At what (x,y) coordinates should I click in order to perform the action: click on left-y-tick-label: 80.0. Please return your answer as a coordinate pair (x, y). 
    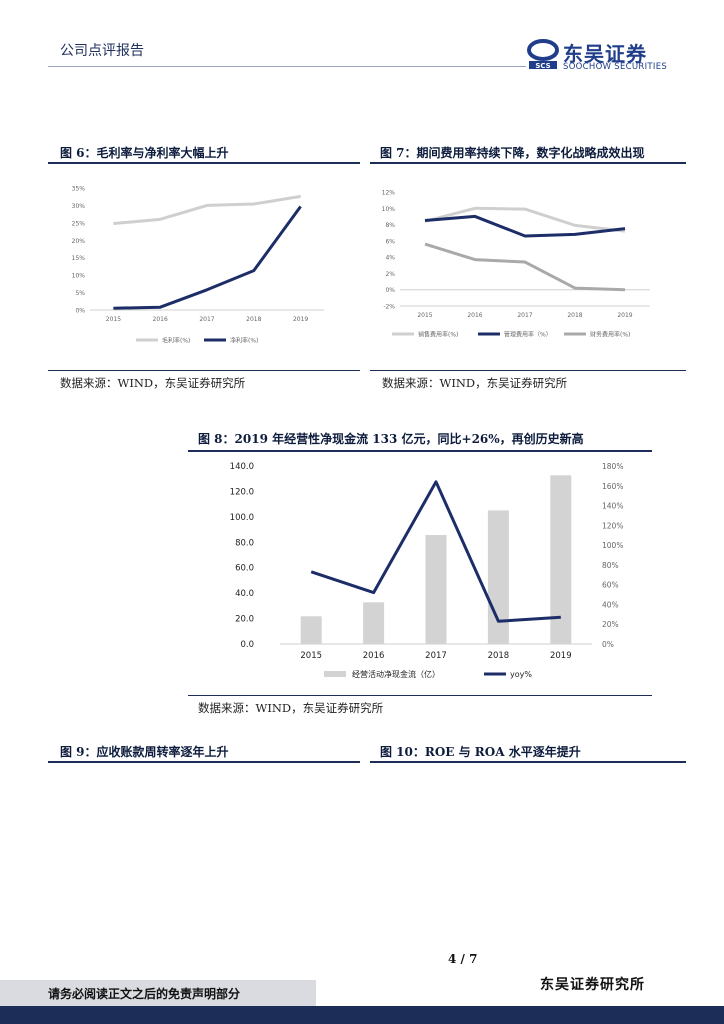
    Looking at the image, I should click on (244, 543).